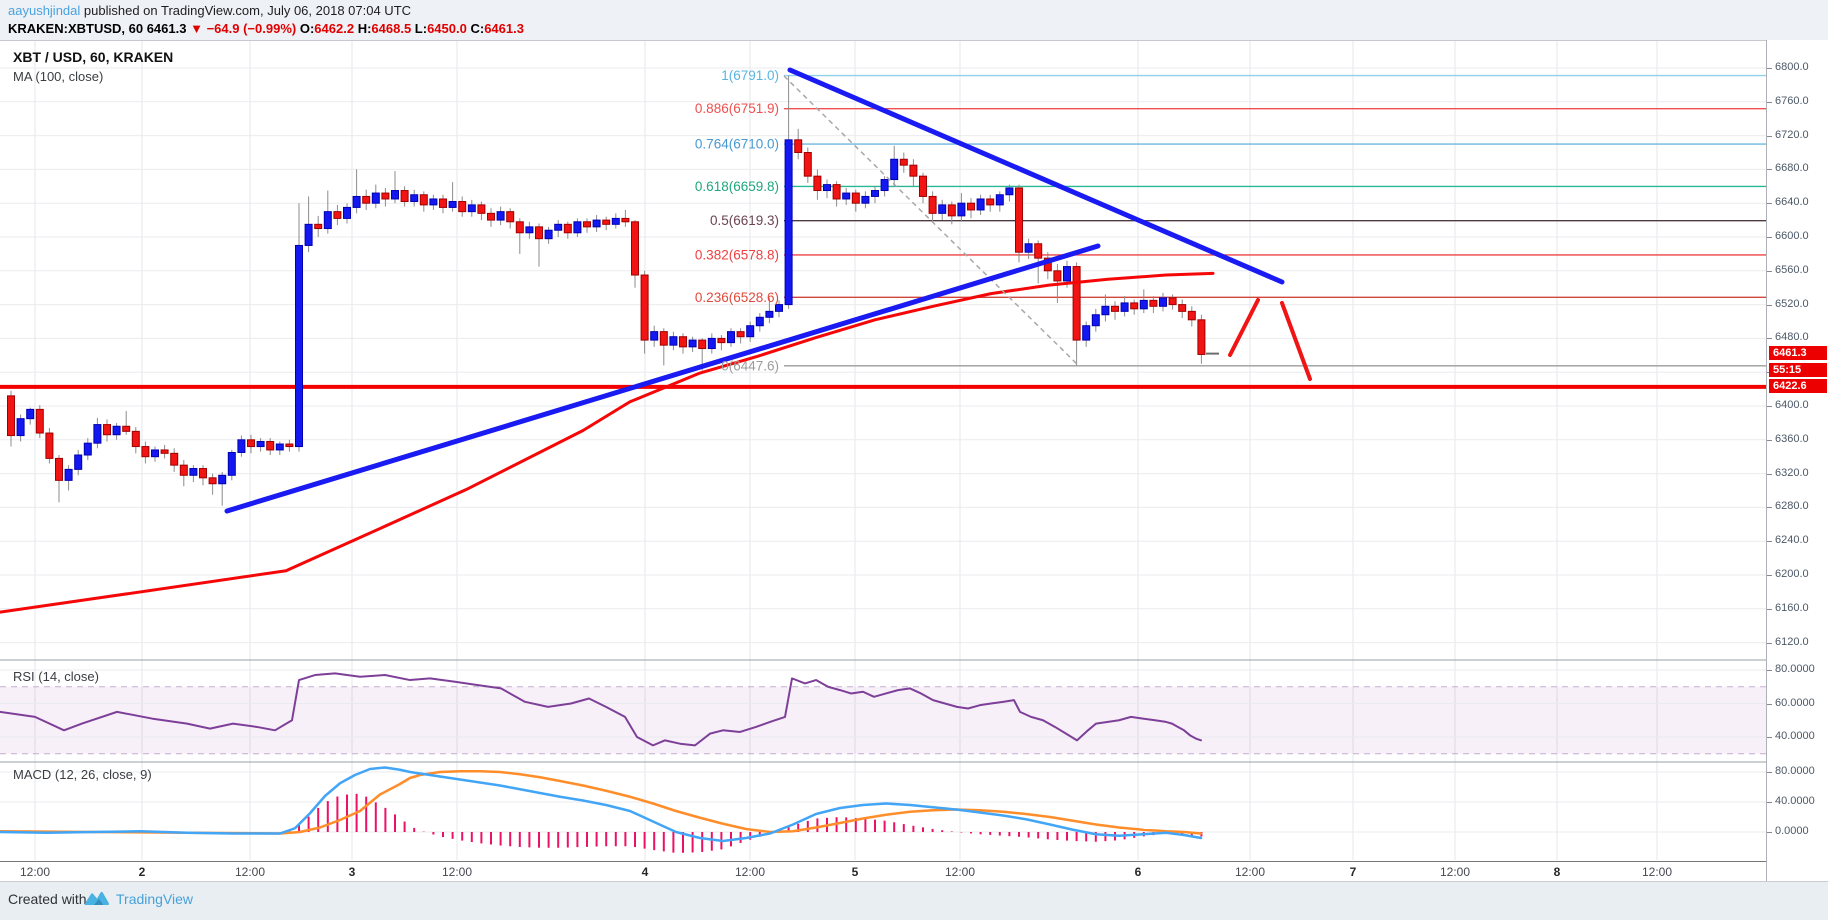 The width and height of the screenshot is (1828, 920). I want to click on rsi-pane-legend: RSI (14, close), so click(56, 676).